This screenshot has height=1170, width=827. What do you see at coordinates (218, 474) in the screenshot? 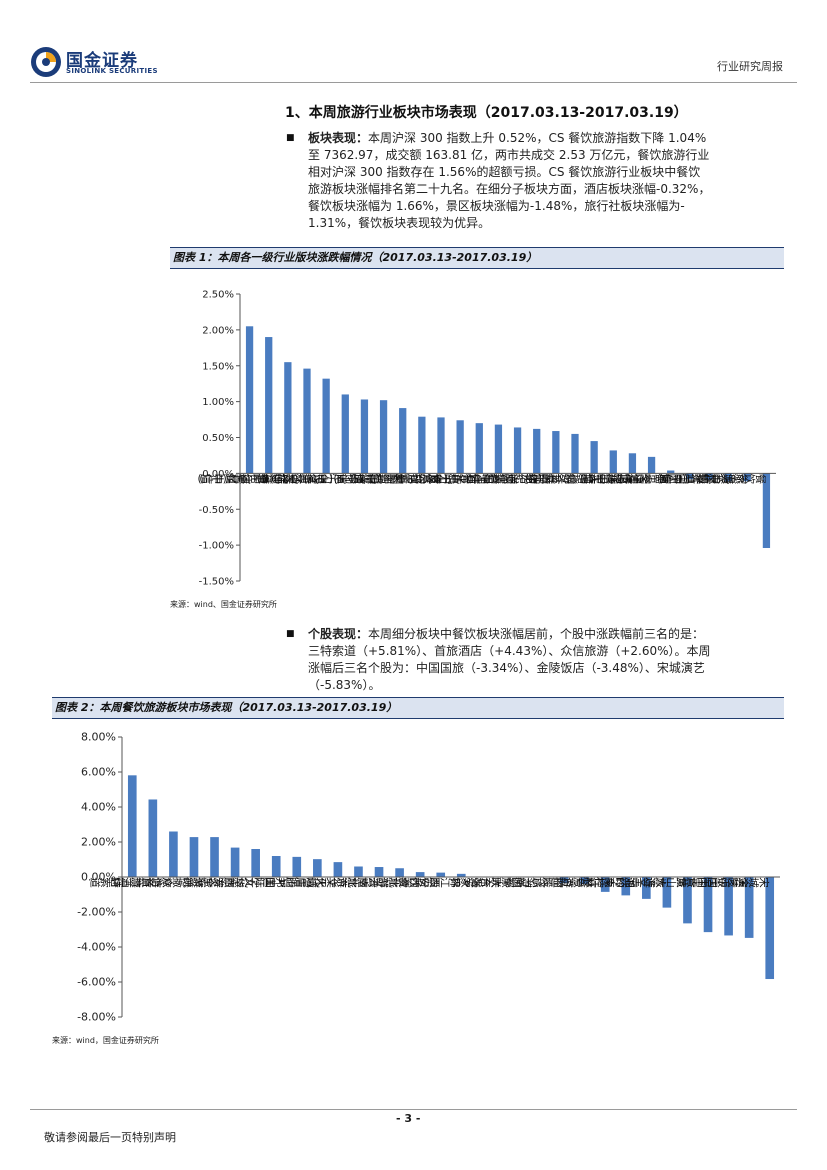
I see `y-tick-label: 0.00%` at bounding box center [218, 474].